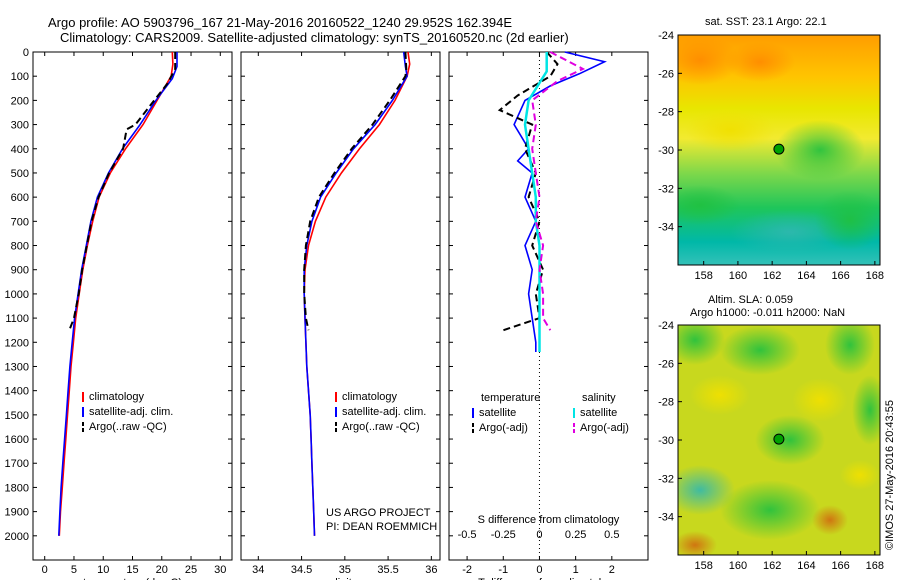 The height and width of the screenshot is (580, 900). I want to click on sst-map-ytick-label: -34, so click(666, 228).